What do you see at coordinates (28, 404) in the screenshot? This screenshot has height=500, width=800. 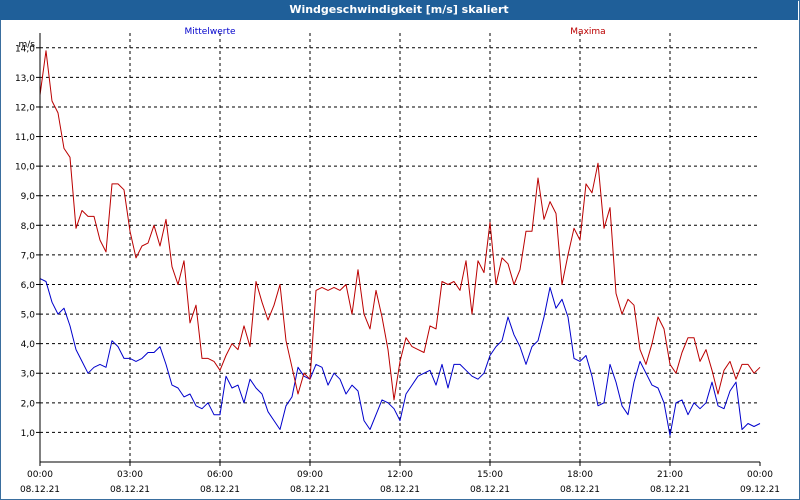 I see `y-tick-label: 2,0` at bounding box center [28, 404].